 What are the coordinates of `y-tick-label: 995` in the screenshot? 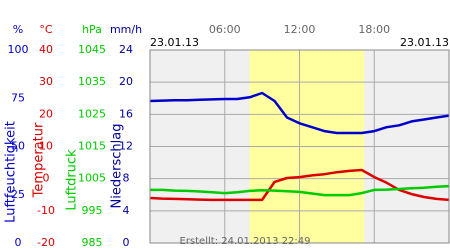 It's located at (92, 210).